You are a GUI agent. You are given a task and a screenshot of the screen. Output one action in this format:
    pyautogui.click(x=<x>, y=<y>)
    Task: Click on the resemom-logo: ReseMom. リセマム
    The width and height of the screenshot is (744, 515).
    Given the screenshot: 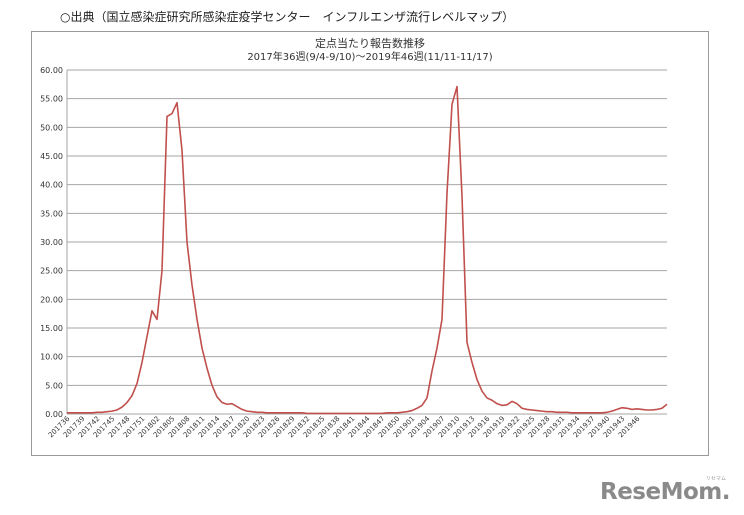 What is the action you would take?
    pyautogui.click(x=665, y=490)
    